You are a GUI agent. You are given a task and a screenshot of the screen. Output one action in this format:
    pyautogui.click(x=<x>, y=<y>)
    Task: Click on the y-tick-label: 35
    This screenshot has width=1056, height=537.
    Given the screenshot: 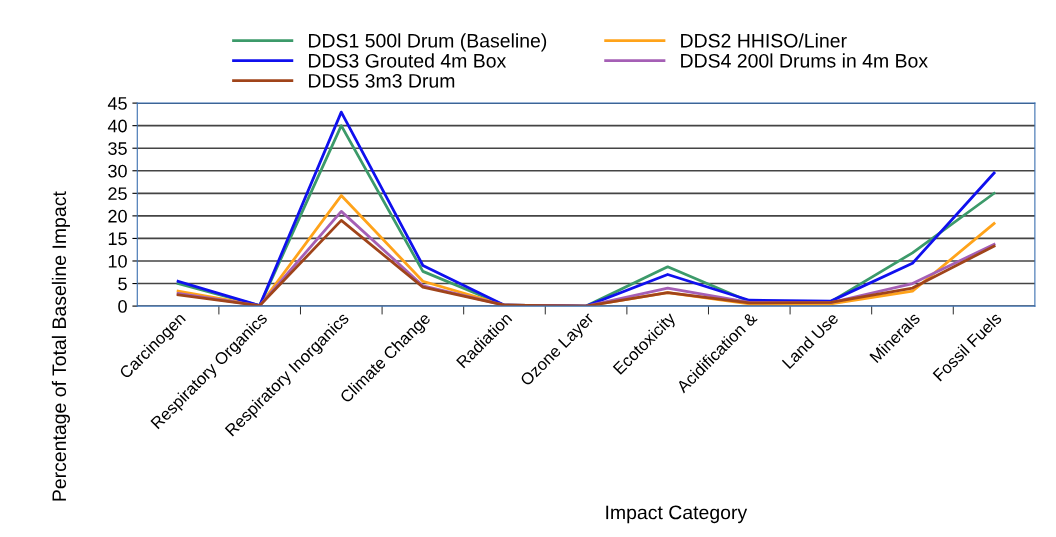 What is the action you would take?
    pyautogui.click(x=117, y=148)
    